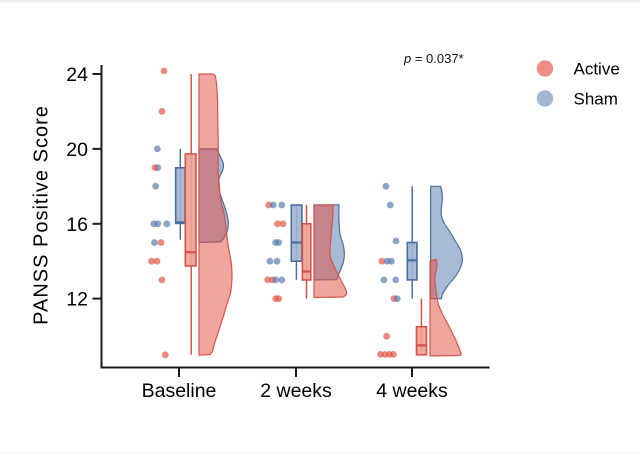 The image size is (640, 454). What do you see at coordinates (596, 99) in the screenshot?
I see `svg-text: Sham` at bounding box center [596, 99].